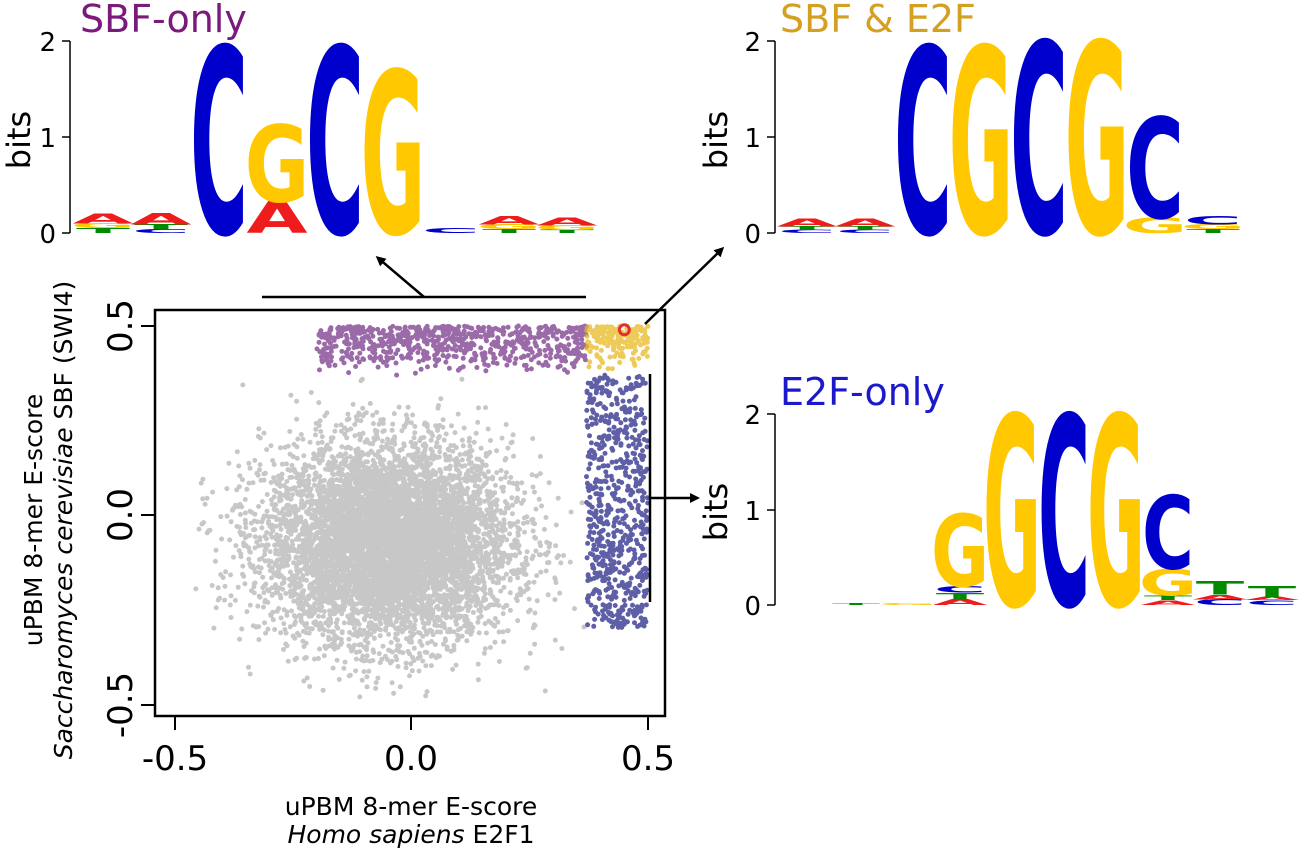  Describe the element at coordinates (684, 285) in the screenshot. I see `sbf-e2f-arrow` at that location.